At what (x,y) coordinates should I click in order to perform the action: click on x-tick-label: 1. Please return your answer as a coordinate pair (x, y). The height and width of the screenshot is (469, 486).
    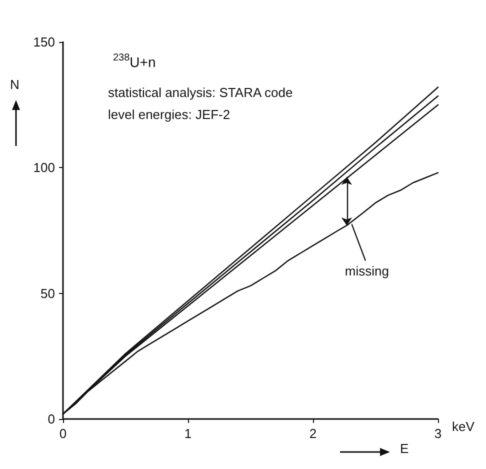
    Looking at the image, I should click on (188, 433).